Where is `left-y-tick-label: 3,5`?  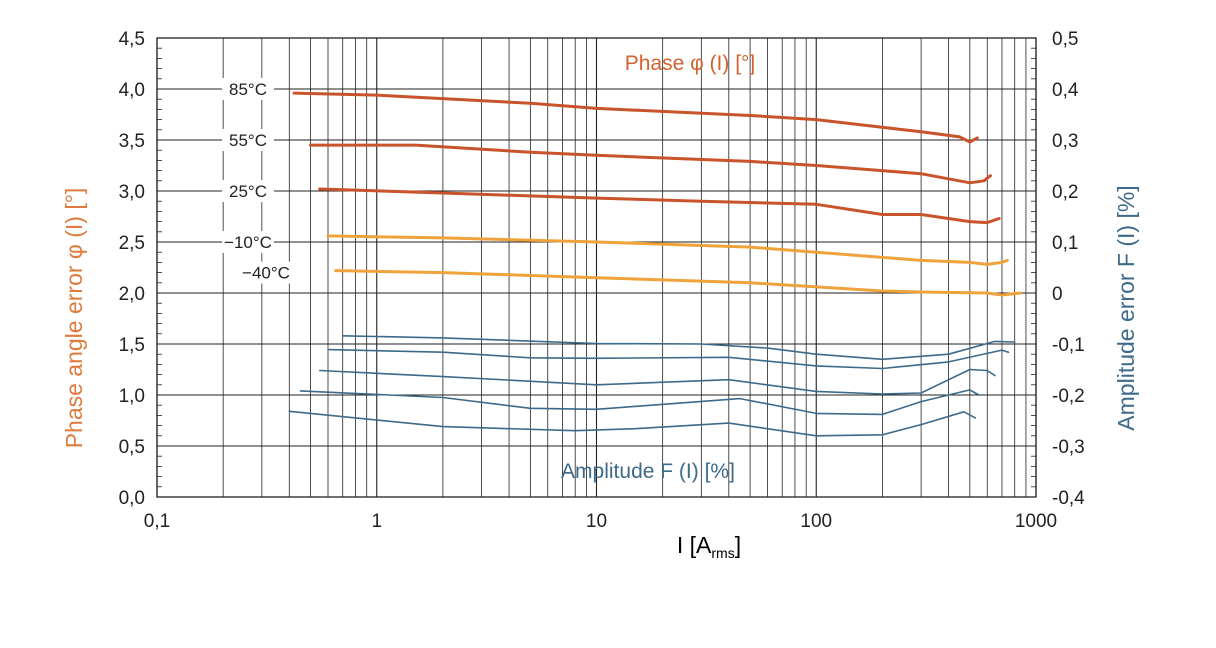
left-y-tick-label: 3,5 is located at coordinates (132, 141).